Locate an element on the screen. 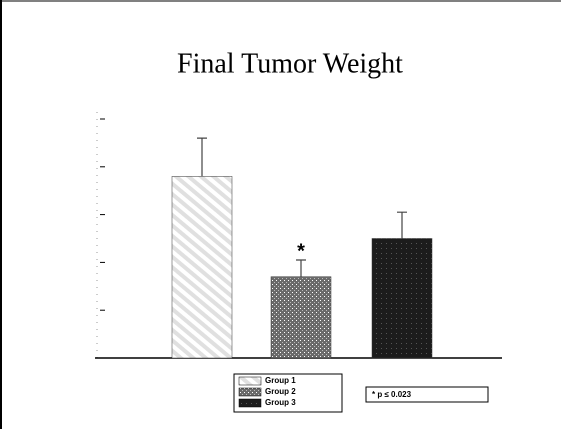 This screenshot has height=429, width=561. legend-label: Group 2 is located at coordinates (280, 391).